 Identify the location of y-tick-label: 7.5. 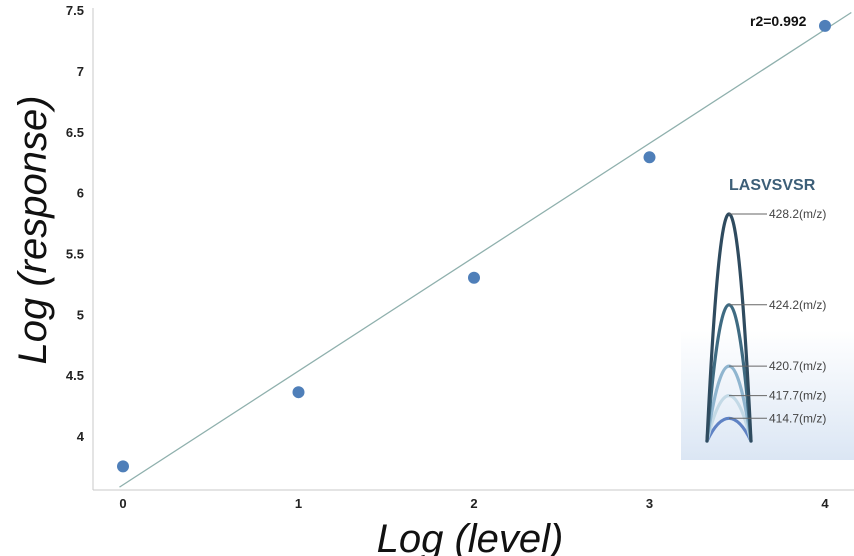
(75, 10).